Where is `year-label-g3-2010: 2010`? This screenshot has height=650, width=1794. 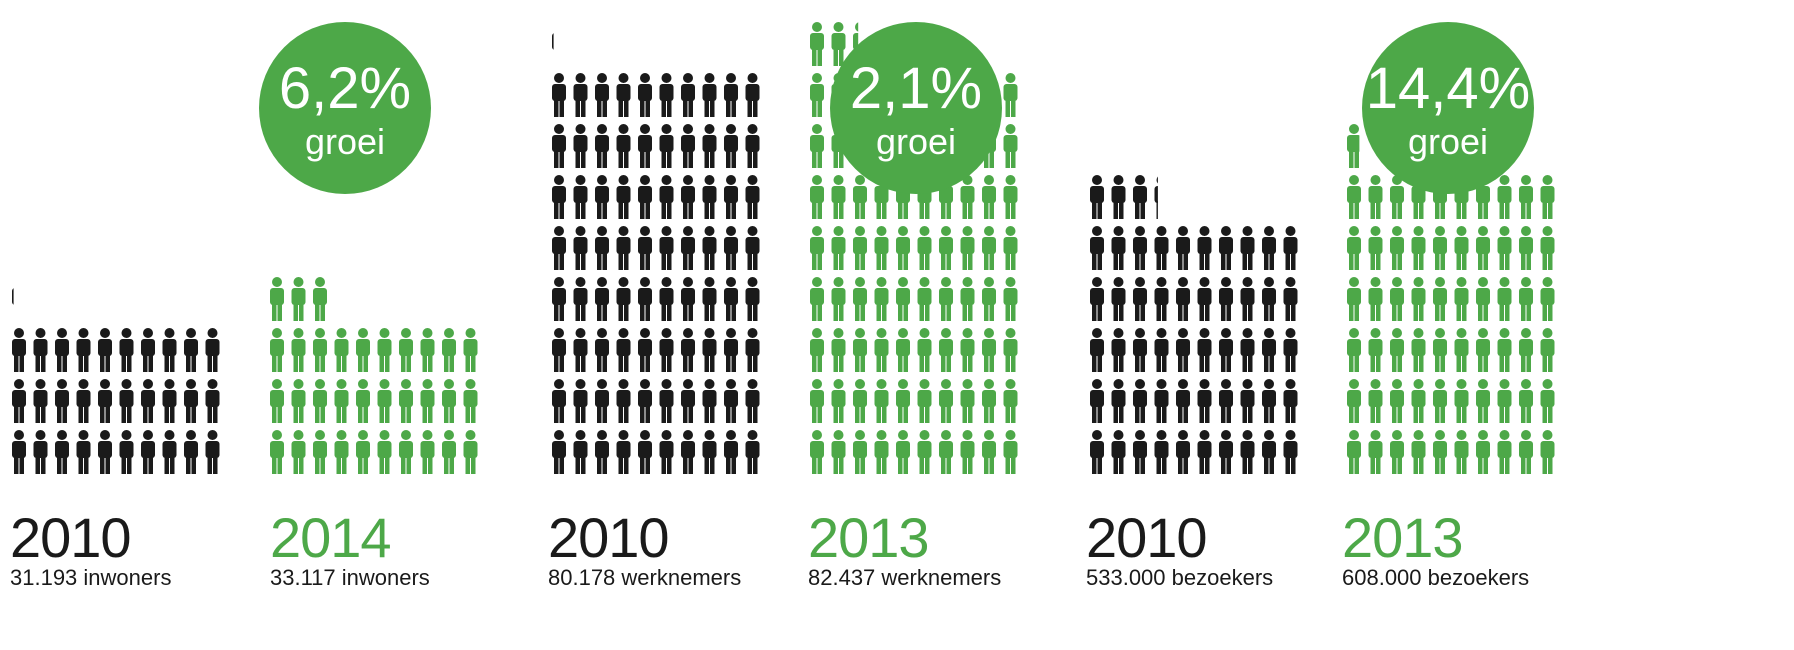 year-label-g3-2010: 2010 is located at coordinates (1147, 537).